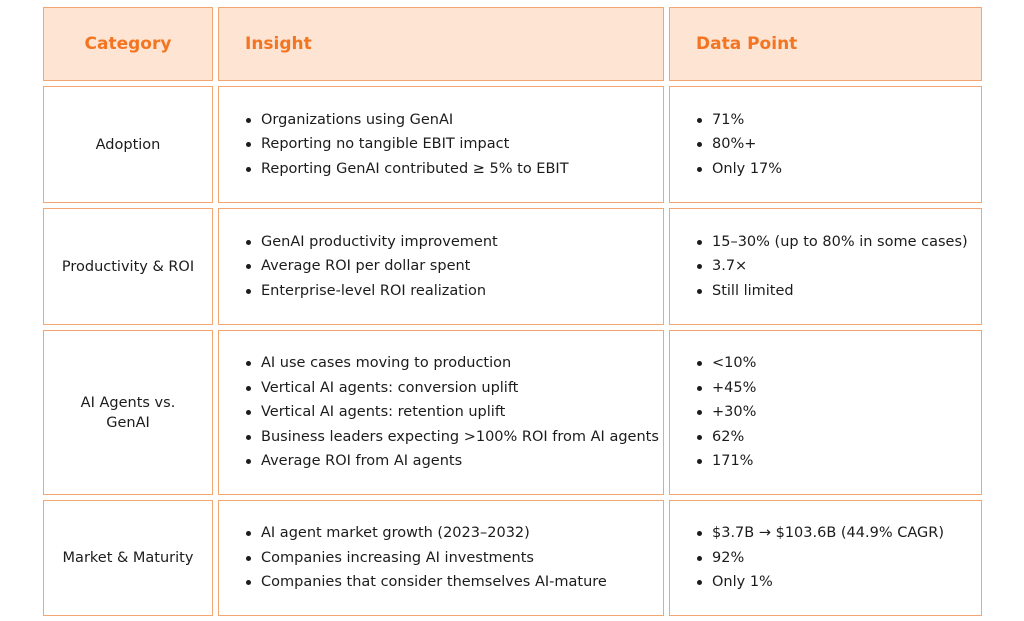 The width and height of the screenshot is (1024, 621). Describe the element at coordinates (726, 412) in the screenshot. I see `data-point-item: +30%` at that location.